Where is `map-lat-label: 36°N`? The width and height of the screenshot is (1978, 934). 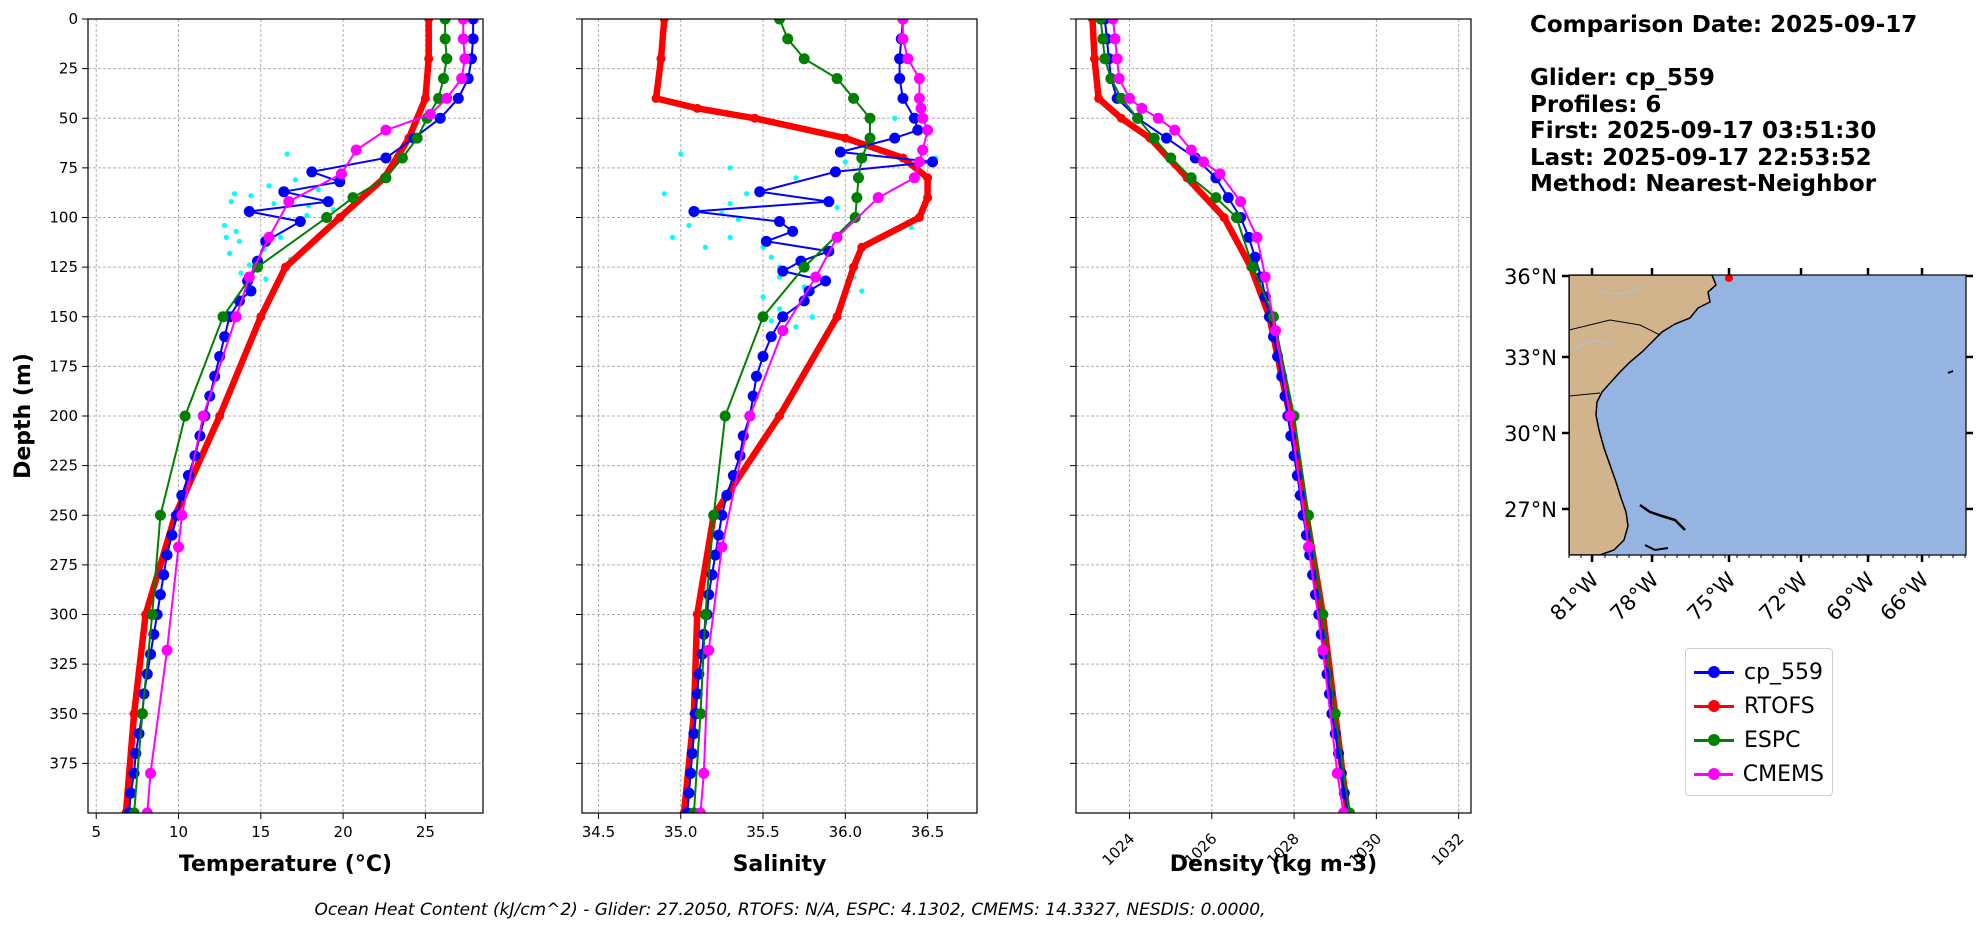 map-lat-label: 36°N is located at coordinates (1530, 277).